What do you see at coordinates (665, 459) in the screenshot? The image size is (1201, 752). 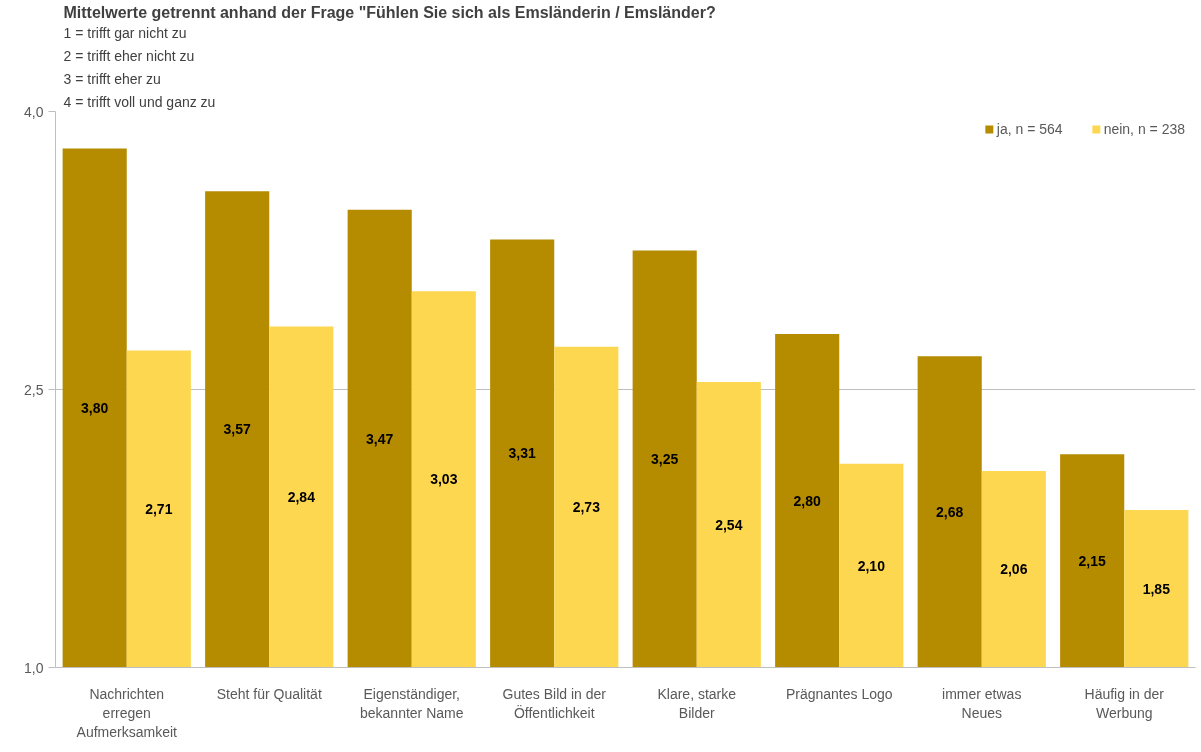 I see `data-label: 3,25` at bounding box center [665, 459].